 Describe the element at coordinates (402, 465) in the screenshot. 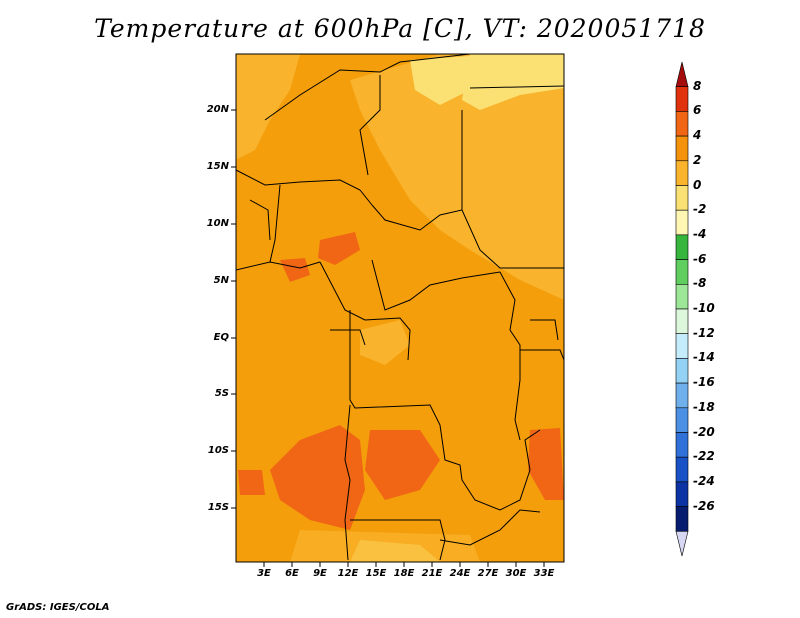

I see `warm-patch-zambia` at that location.